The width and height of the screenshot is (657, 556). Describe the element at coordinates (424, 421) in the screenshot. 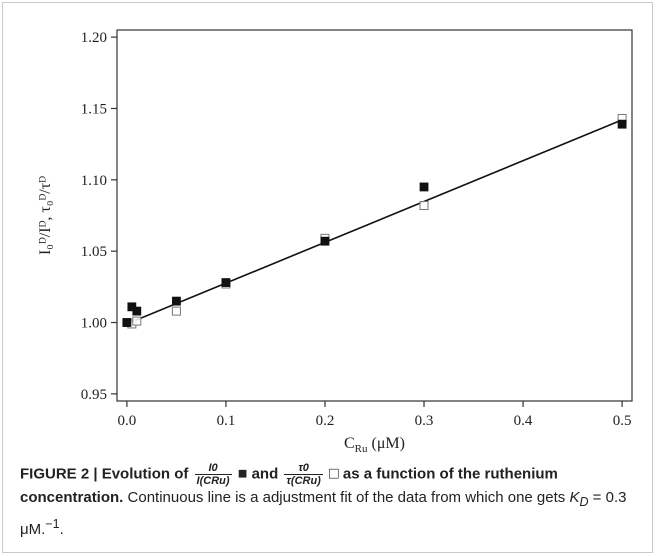

I see `x-tick-label: 0.3` at that location.